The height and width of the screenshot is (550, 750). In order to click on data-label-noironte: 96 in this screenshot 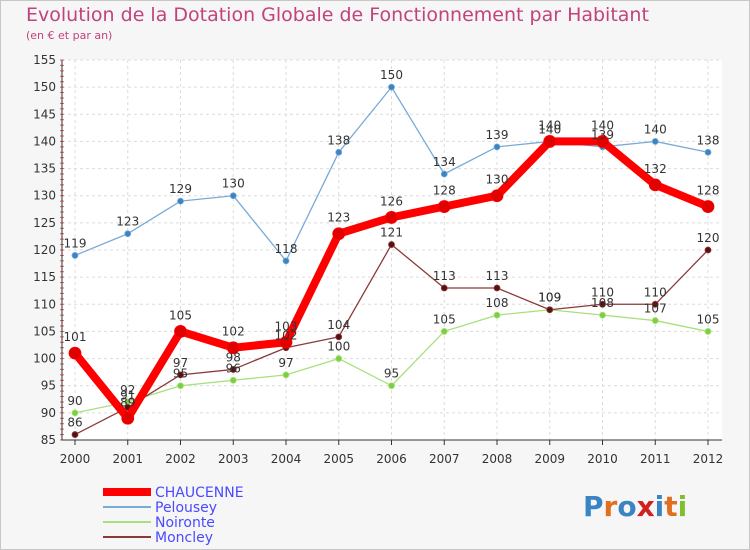, I will do `click(233, 368)`.